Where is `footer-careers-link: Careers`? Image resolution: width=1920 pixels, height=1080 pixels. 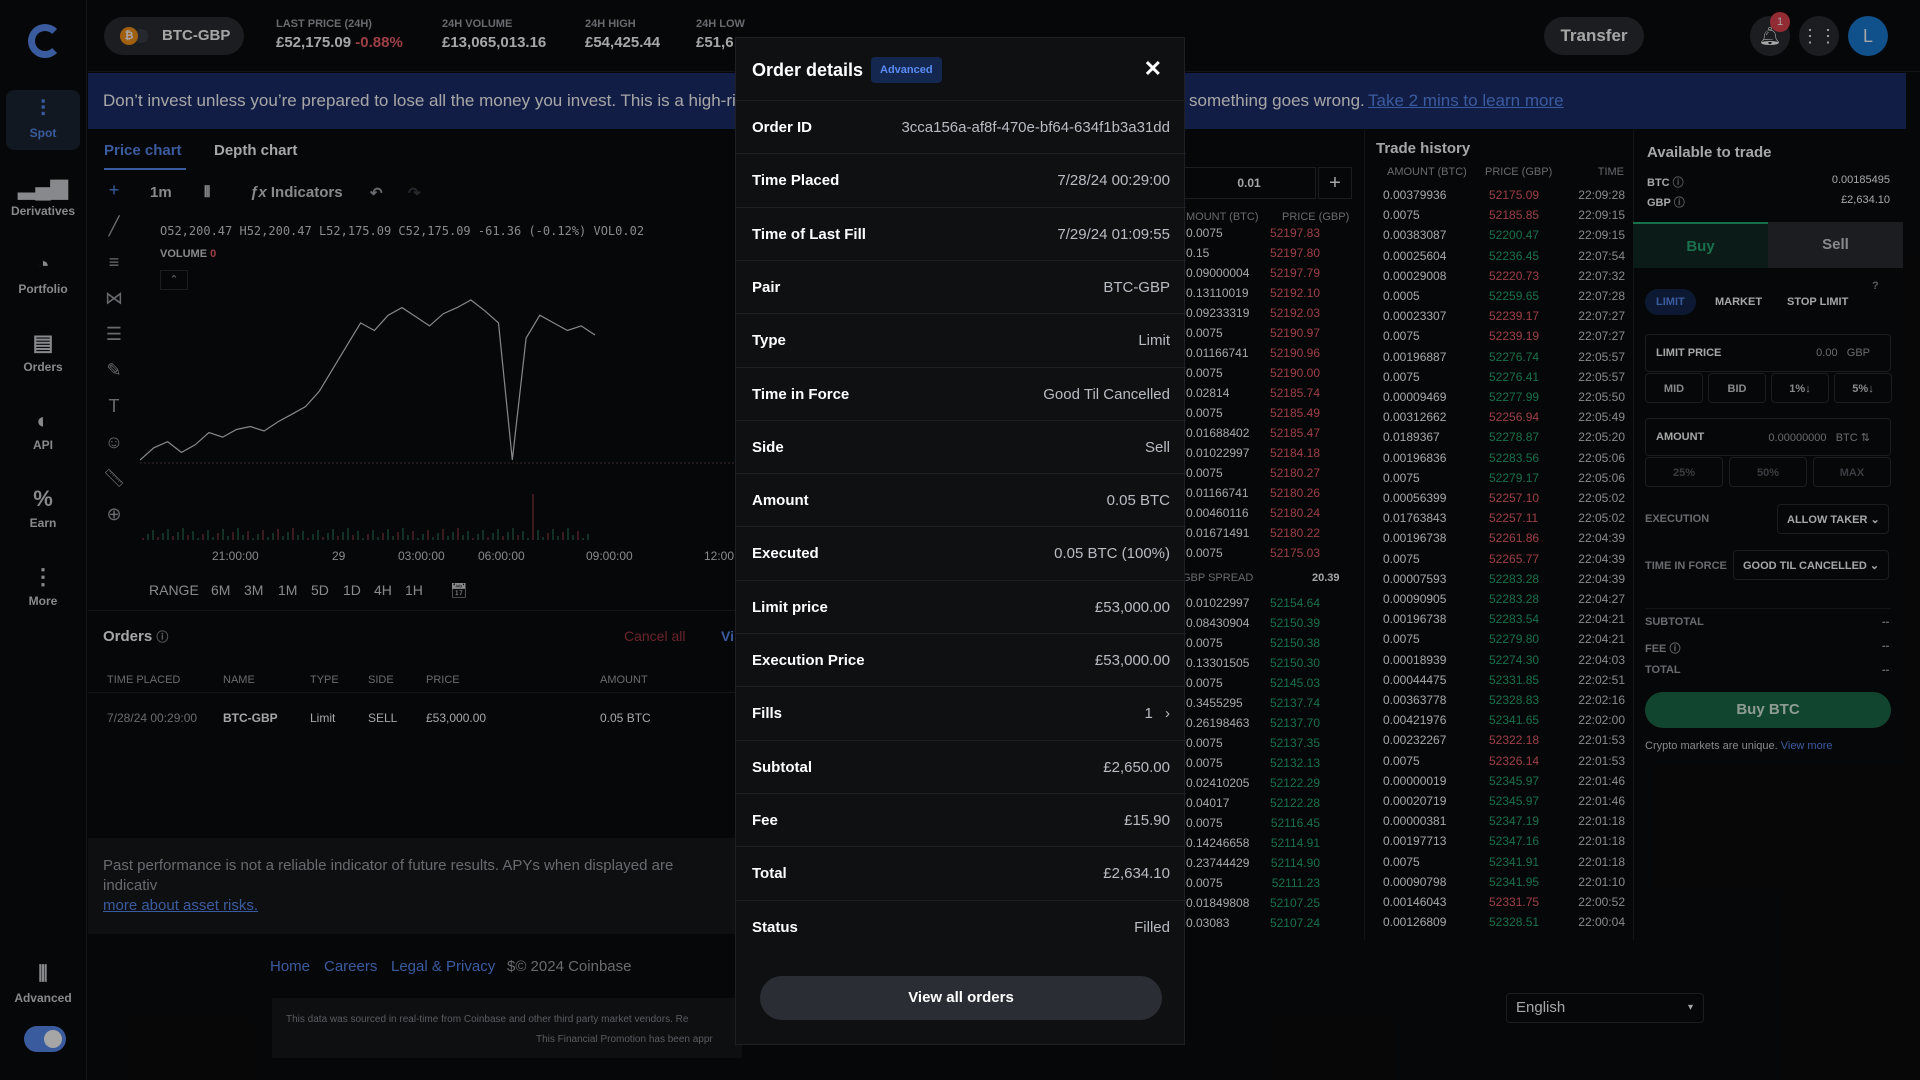 footer-careers-link: Careers is located at coordinates (351, 966).